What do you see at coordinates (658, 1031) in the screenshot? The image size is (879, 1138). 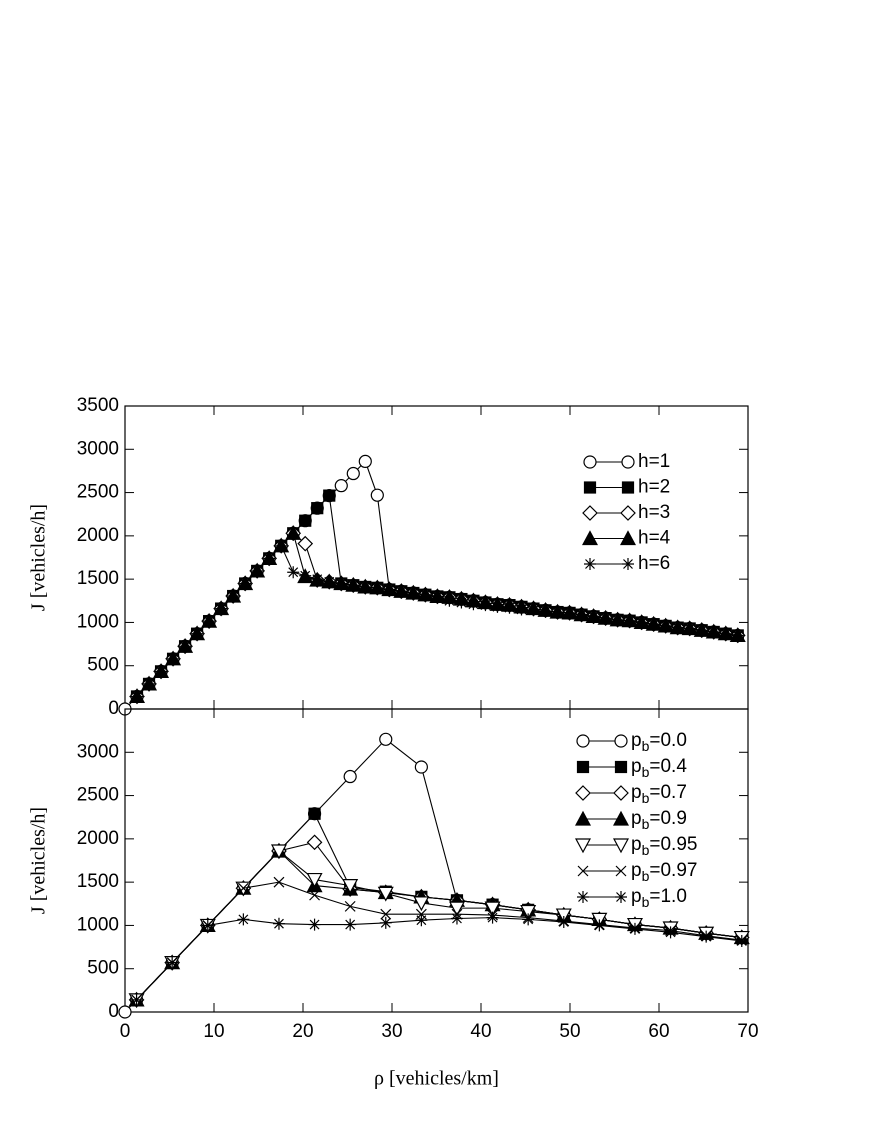 I see `x-tick-label: 60` at bounding box center [658, 1031].